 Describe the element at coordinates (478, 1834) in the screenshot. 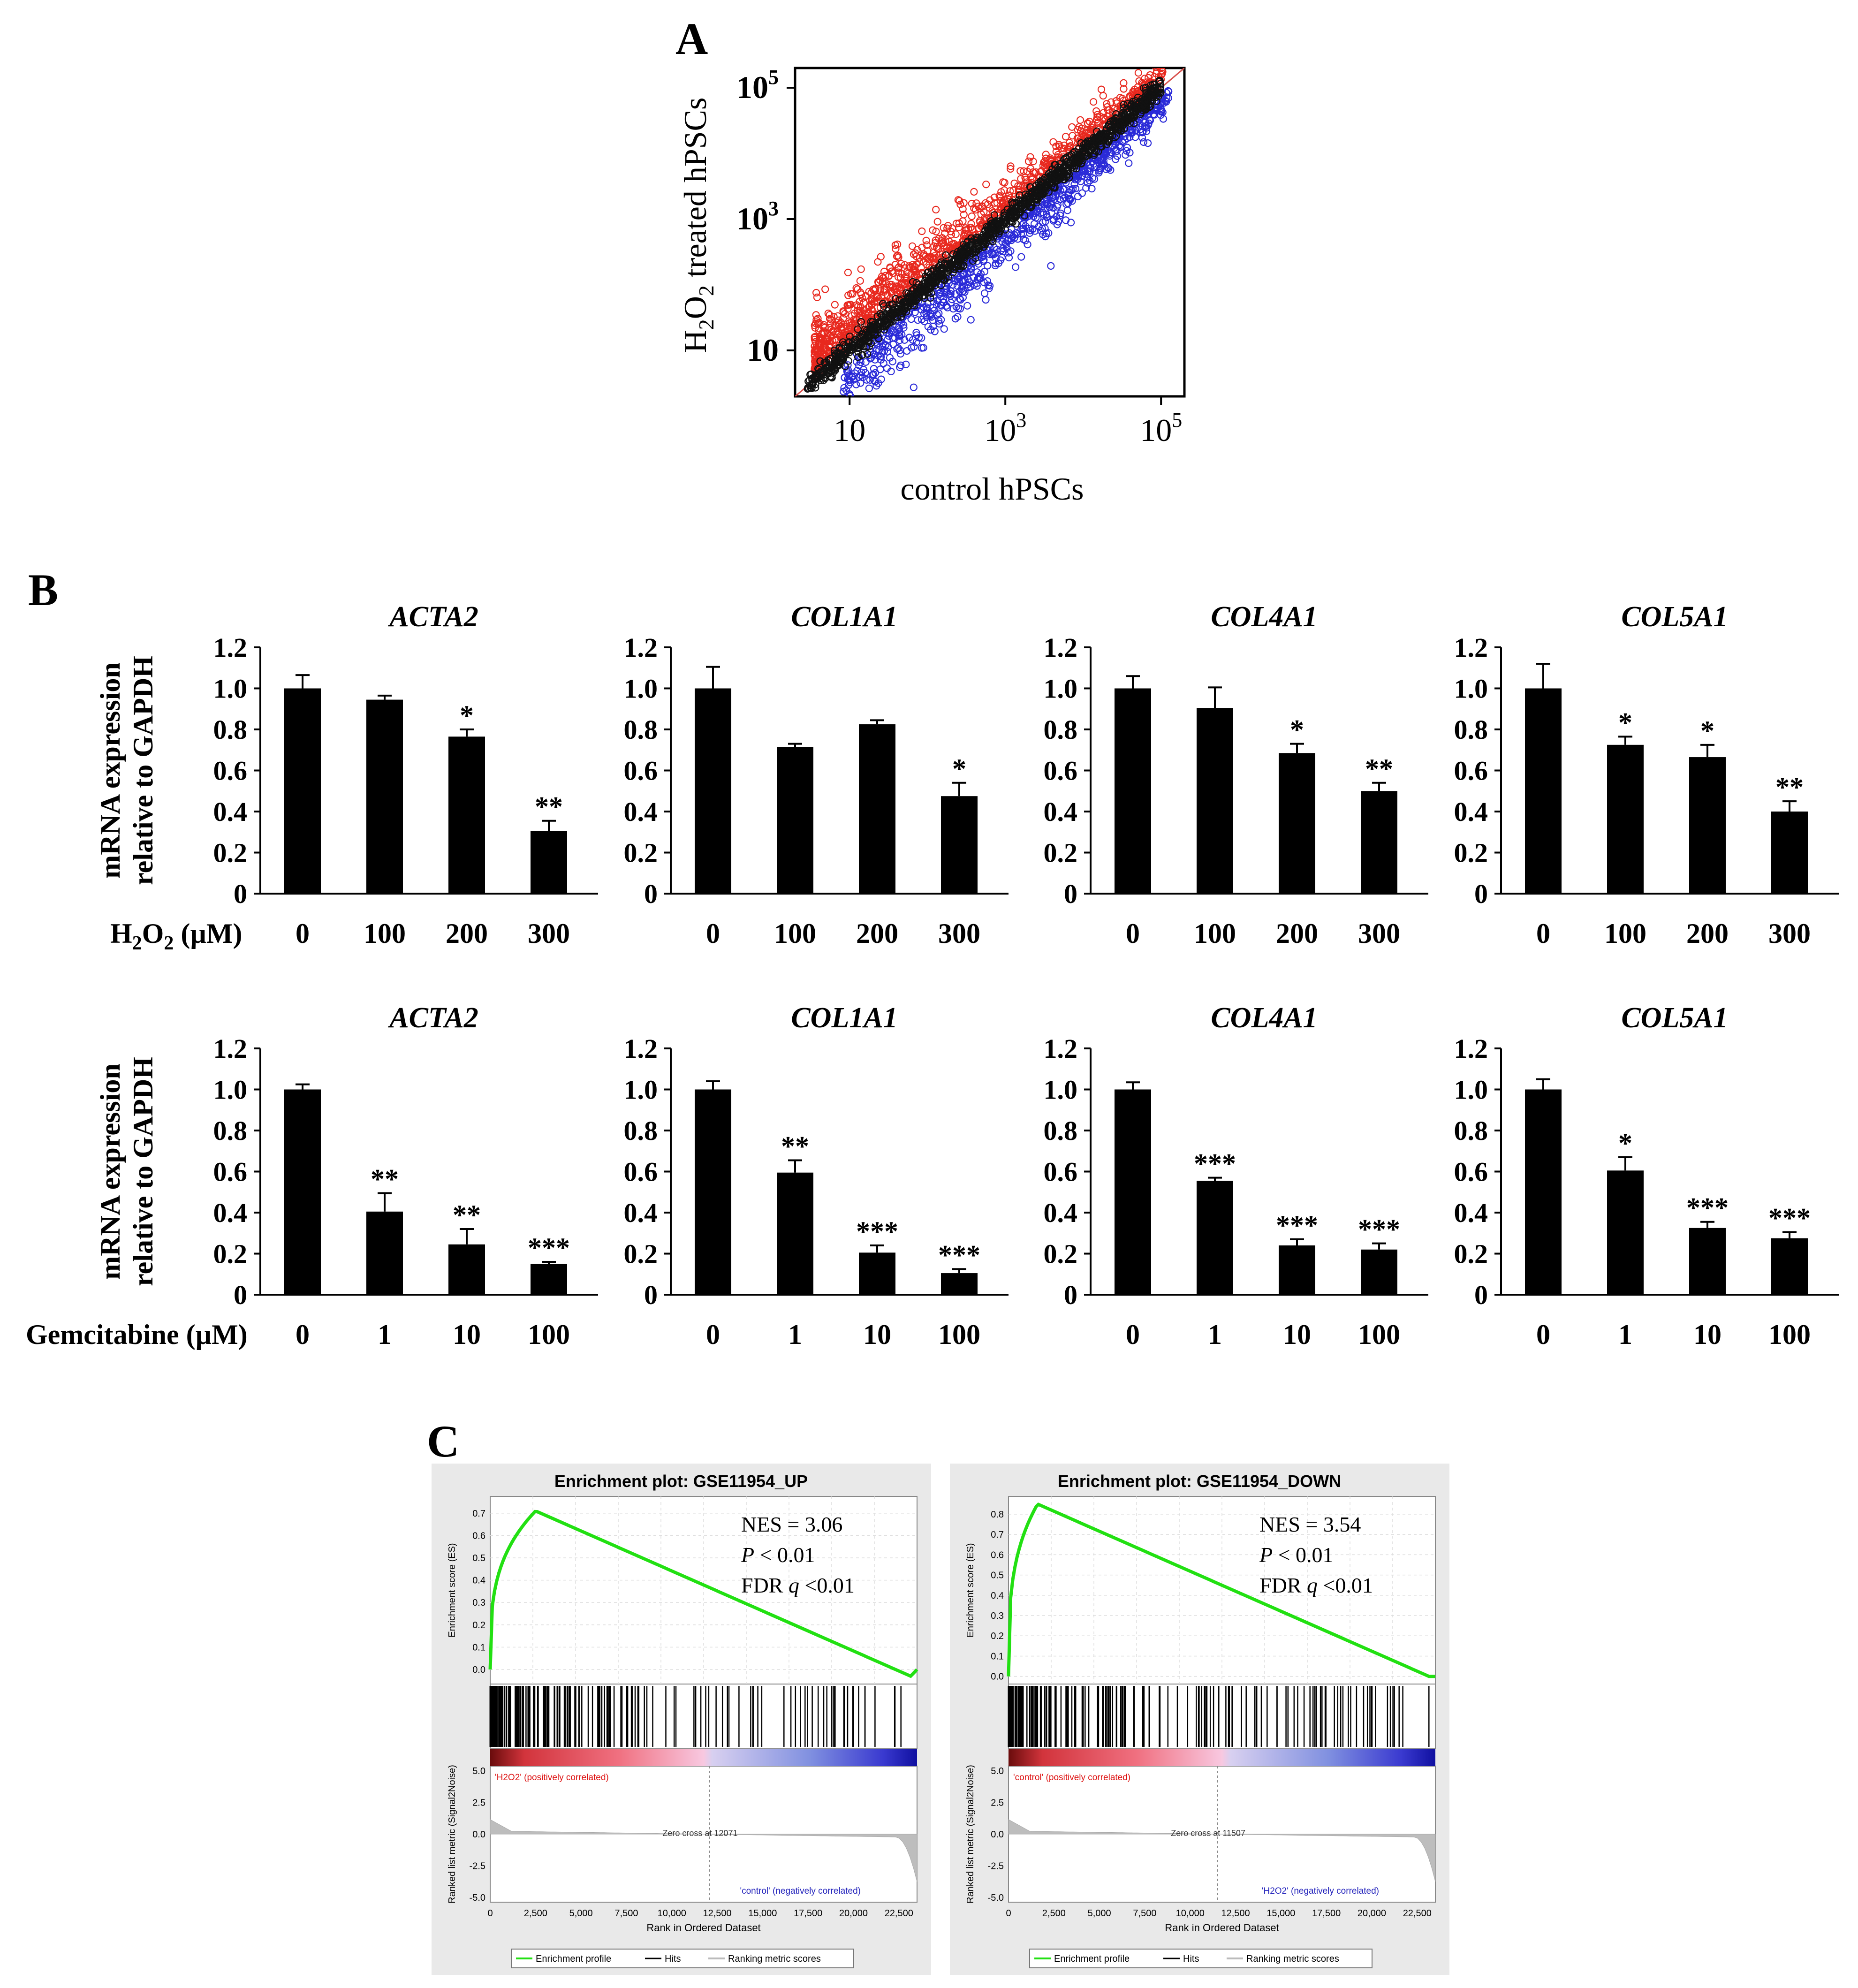

I see `metric-tick-label: 0.0` at that location.